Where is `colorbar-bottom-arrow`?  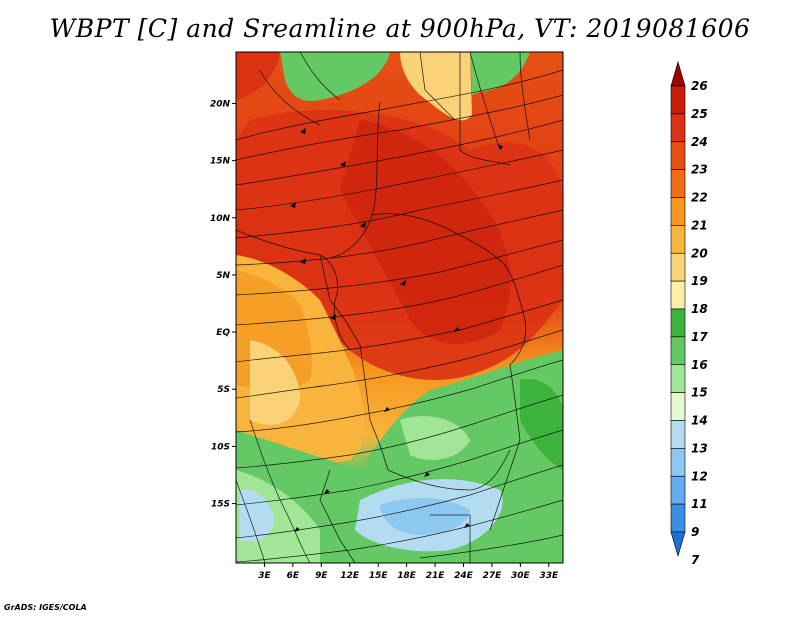
colorbar-bottom-arrow is located at coordinates (678, 544).